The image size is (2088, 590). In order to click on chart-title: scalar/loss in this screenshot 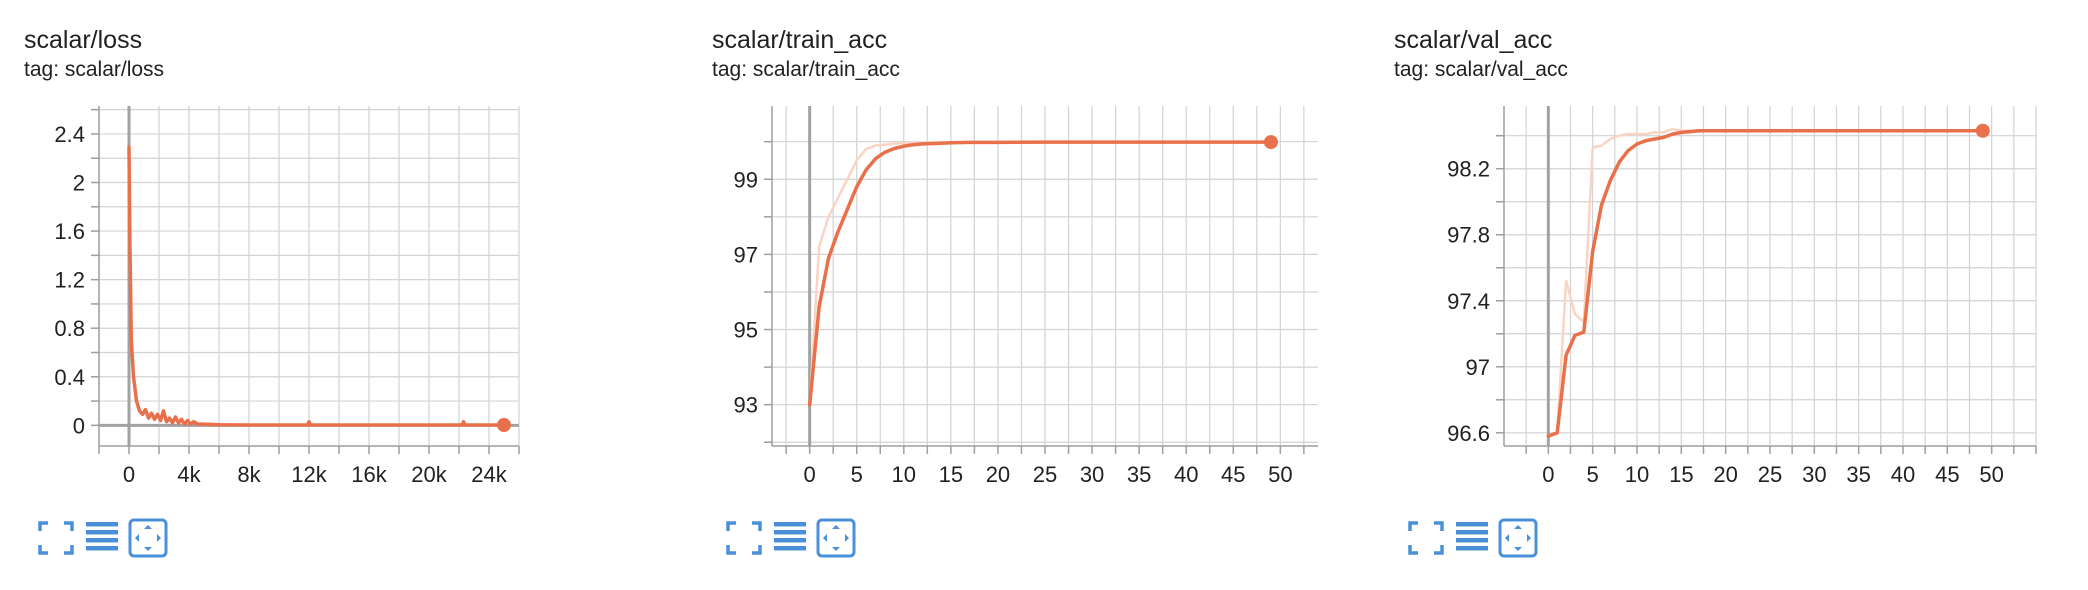, I will do `click(83, 40)`.